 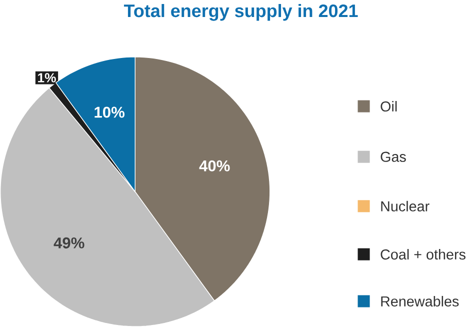 What do you see at coordinates (420, 301) in the screenshot?
I see `legend-label: Renewables` at bounding box center [420, 301].